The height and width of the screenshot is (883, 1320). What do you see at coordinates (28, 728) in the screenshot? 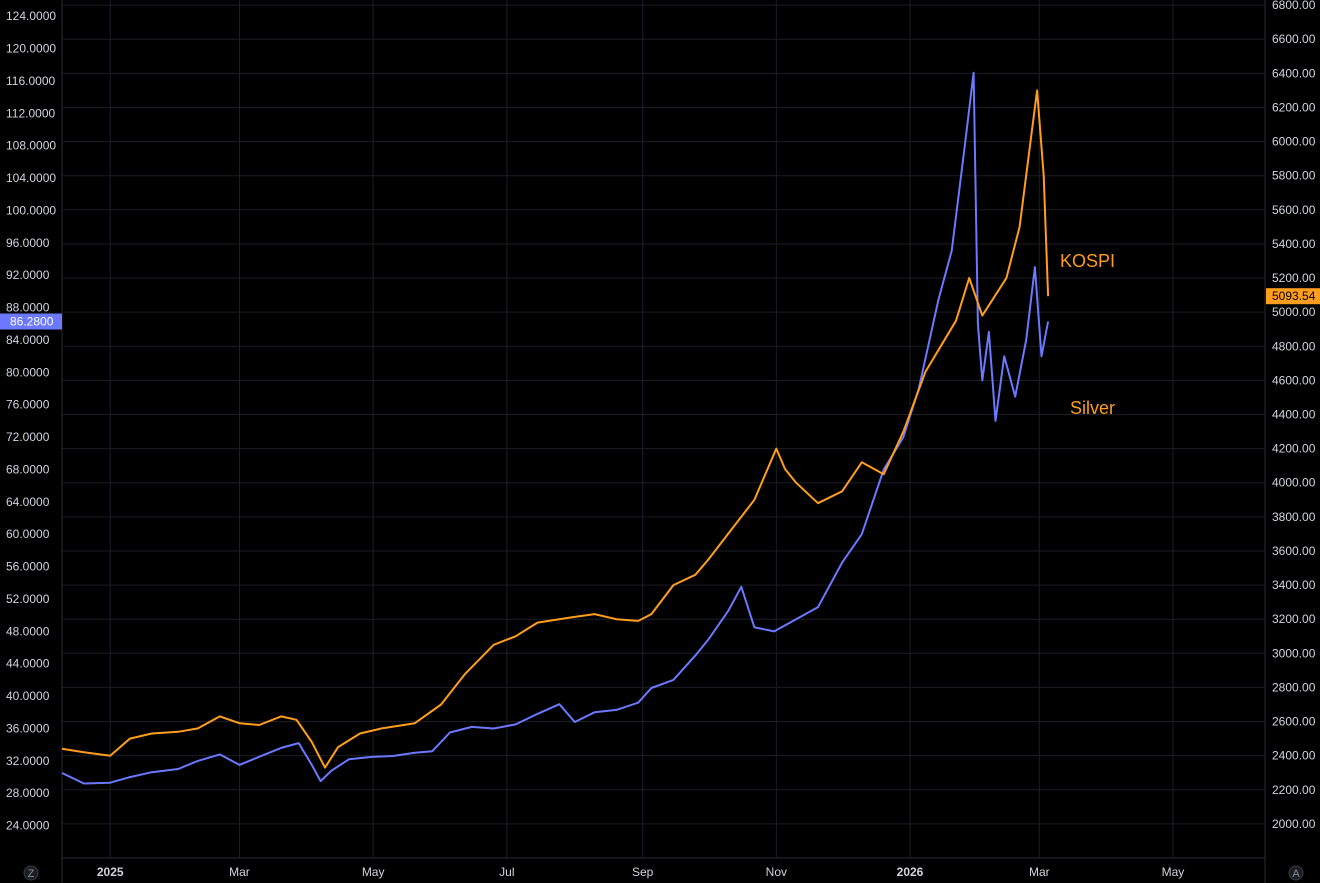
I see `left-tick-label: 36.0000` at bounding box center [28, 728].